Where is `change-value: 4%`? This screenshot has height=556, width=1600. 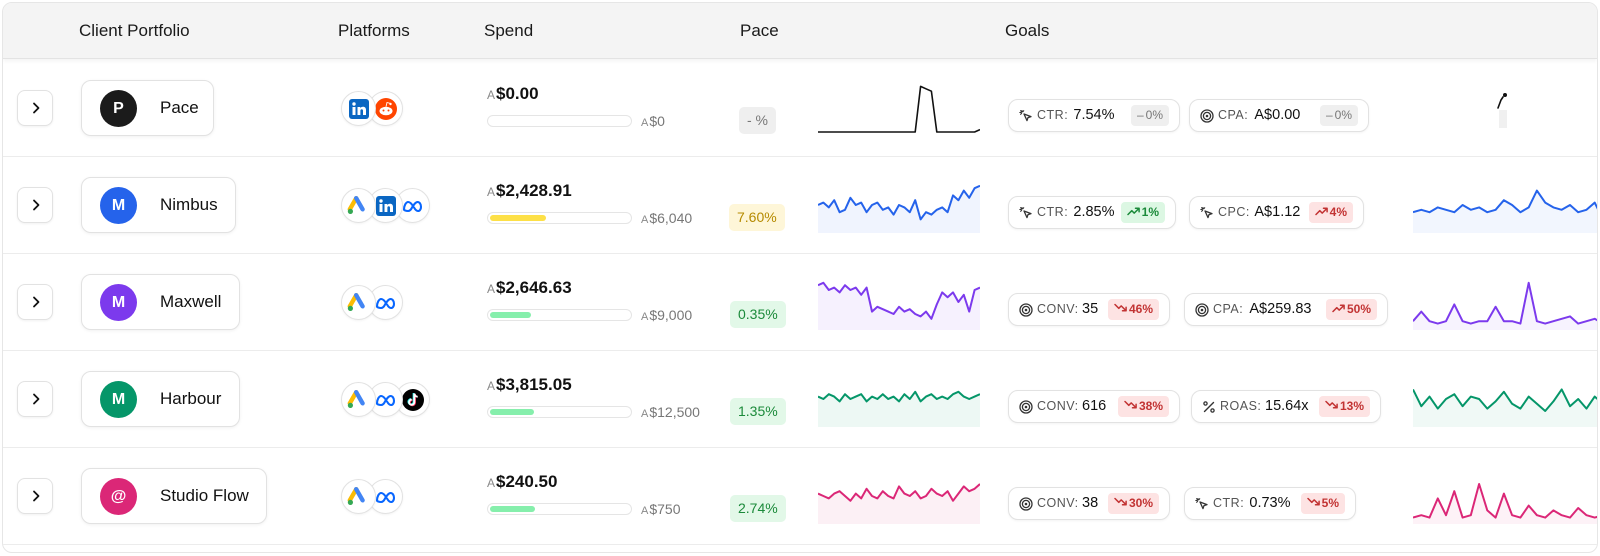
change-value: 4% is located at coordinates (1338, 212).